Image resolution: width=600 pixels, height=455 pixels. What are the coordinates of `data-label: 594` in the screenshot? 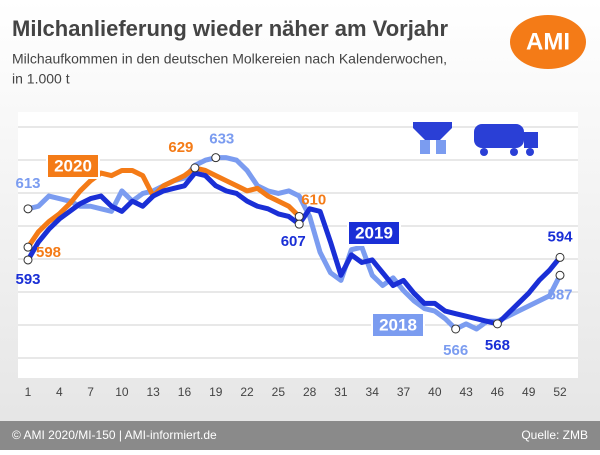 It's located at (560, 236).